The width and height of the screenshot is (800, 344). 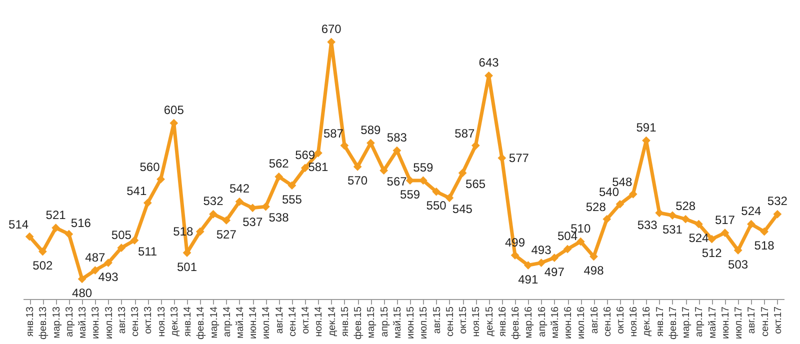 I want to click on data-label: 512, so click(x=712, y=253).